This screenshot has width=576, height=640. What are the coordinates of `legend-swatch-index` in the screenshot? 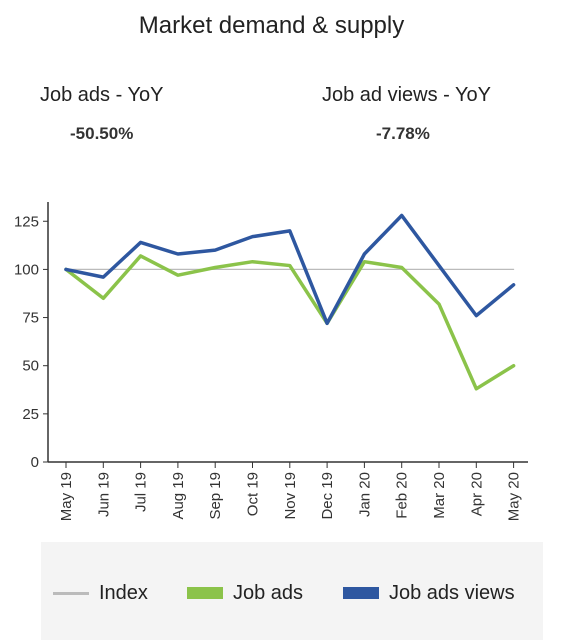 It's located at (71, 593).